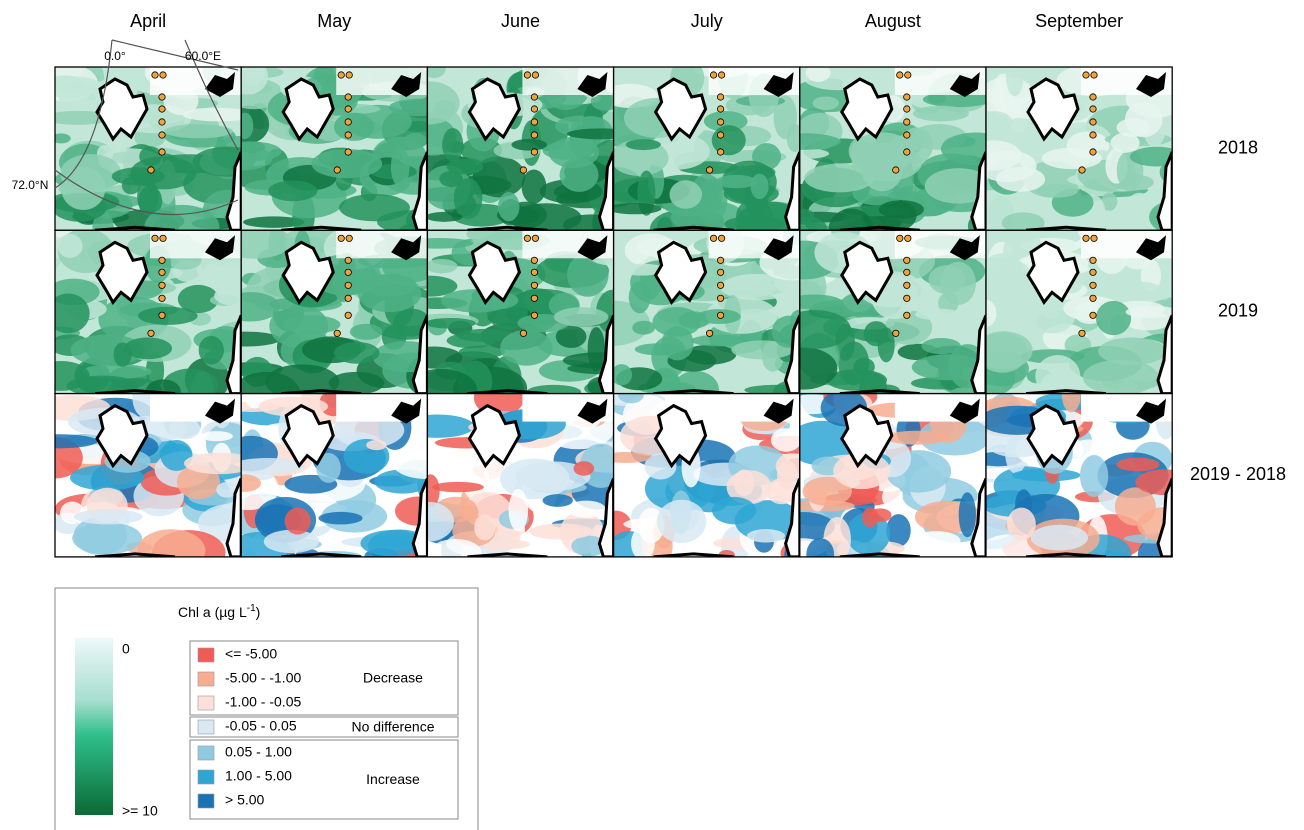 The image size is (1304, 830). What do you see at coordinates (126, 649) in the screenshot?
I see `ramp-label: 0` at bounding box center [126, 649].